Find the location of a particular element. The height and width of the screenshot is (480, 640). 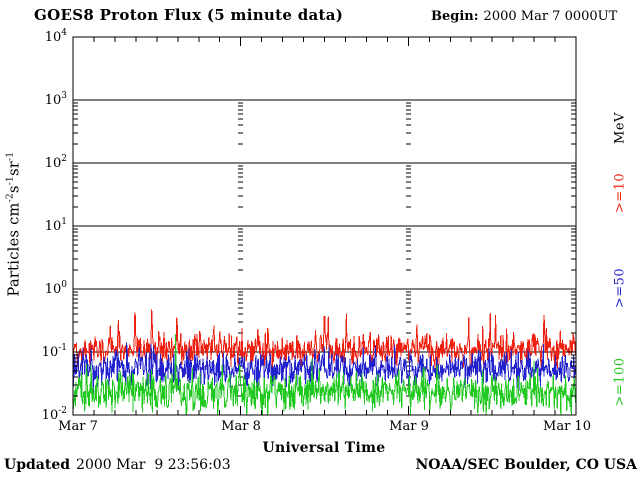

y-tick-label: 10⁻² is located at coordinates (54, 414).